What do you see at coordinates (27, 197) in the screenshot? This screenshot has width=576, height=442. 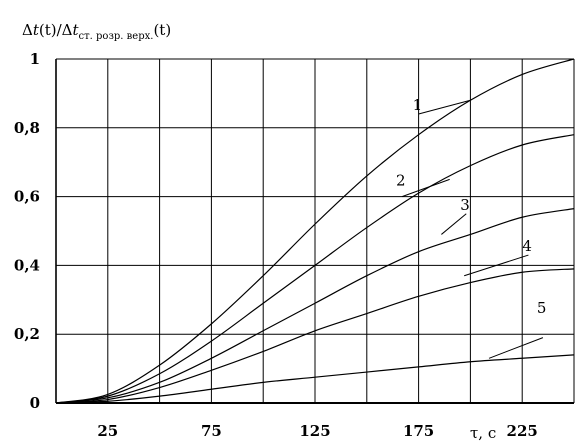 I see `y-tick-label: 0,6` at bounding box center [27, 197].